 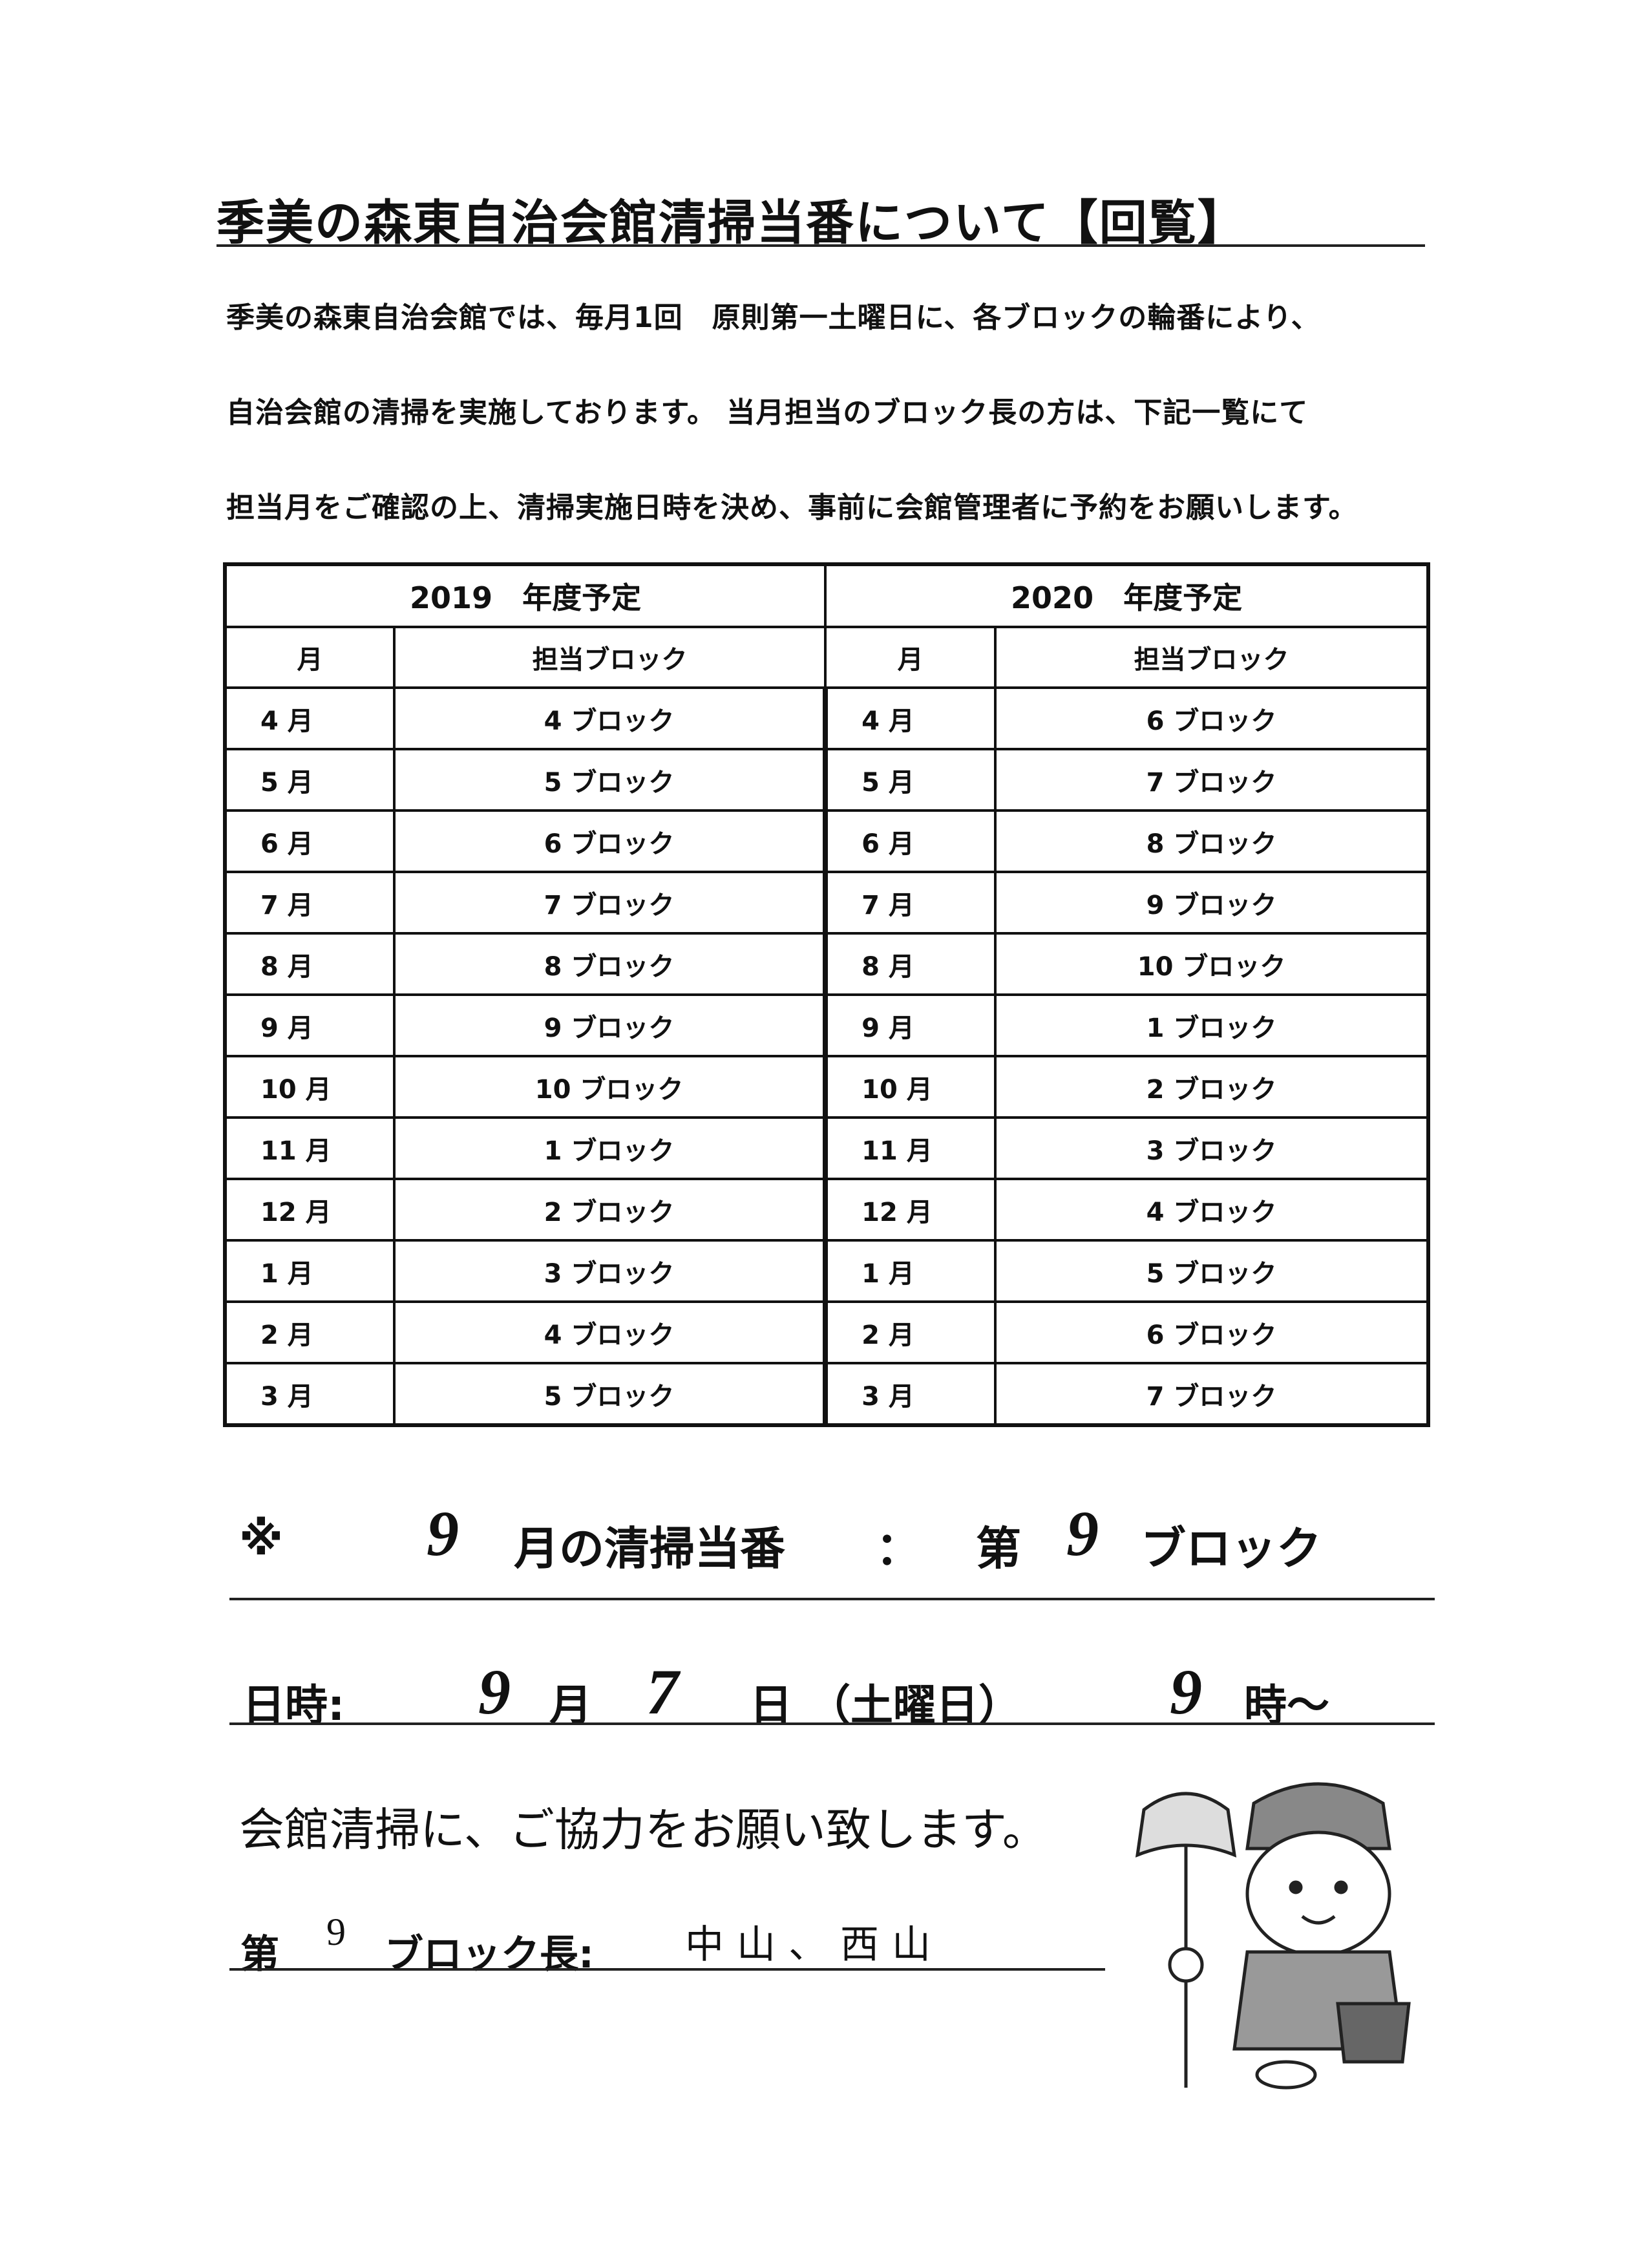 What do you see at coordinates (310, 1394) in the screenshot?
I see `month-2019-cell: 3 月` at bounding box center [310, 1394].